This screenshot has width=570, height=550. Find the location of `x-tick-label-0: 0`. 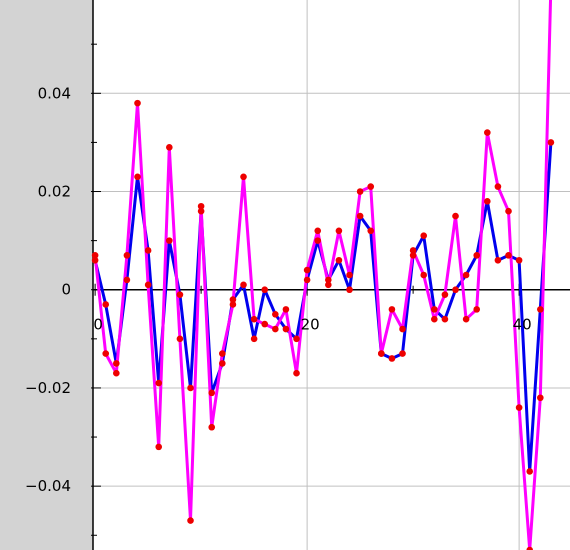

x-tick-label-0: 0 is located at coordinates (98, 325).